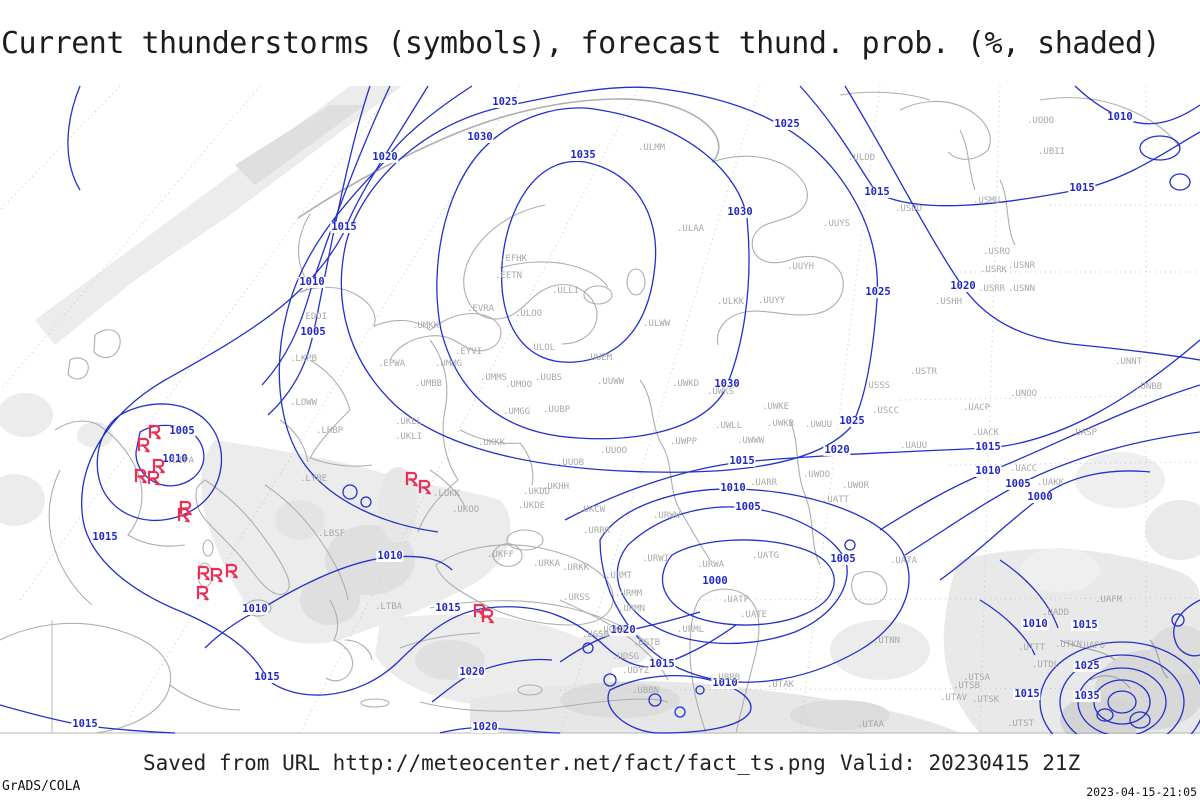 The image size is (1200, 800). I want to click on grads-cola-credit: GrADS/COLA, so click(41, 786).